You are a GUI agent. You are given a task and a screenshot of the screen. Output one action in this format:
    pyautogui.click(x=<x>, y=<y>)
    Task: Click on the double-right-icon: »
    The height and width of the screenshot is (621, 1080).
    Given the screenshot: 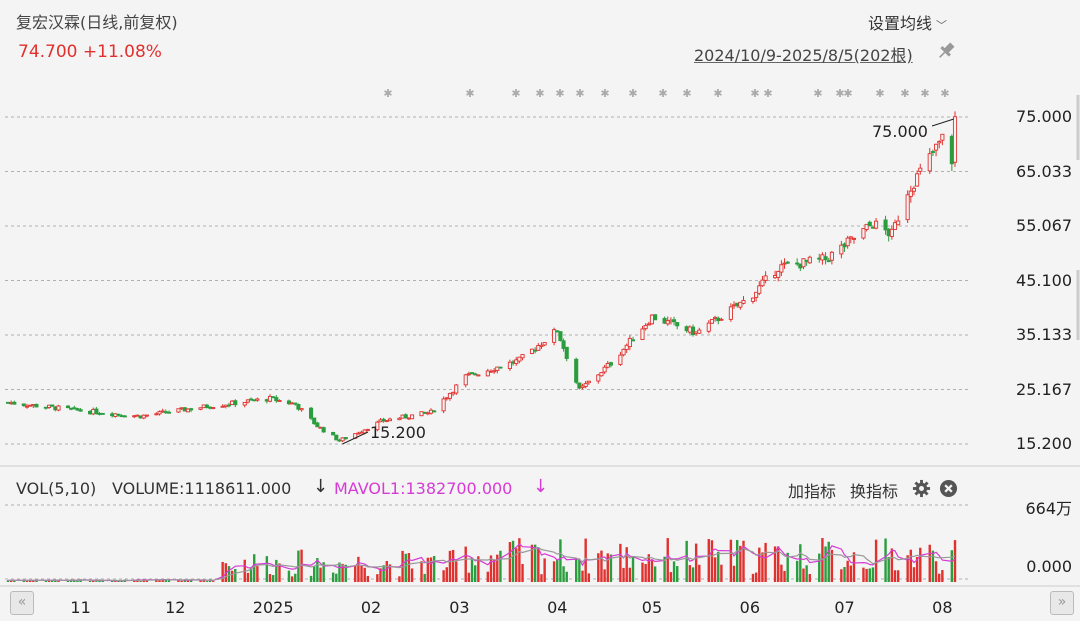 What is the action you would take?
    pyautogui.click(x=1062, y=603)
    